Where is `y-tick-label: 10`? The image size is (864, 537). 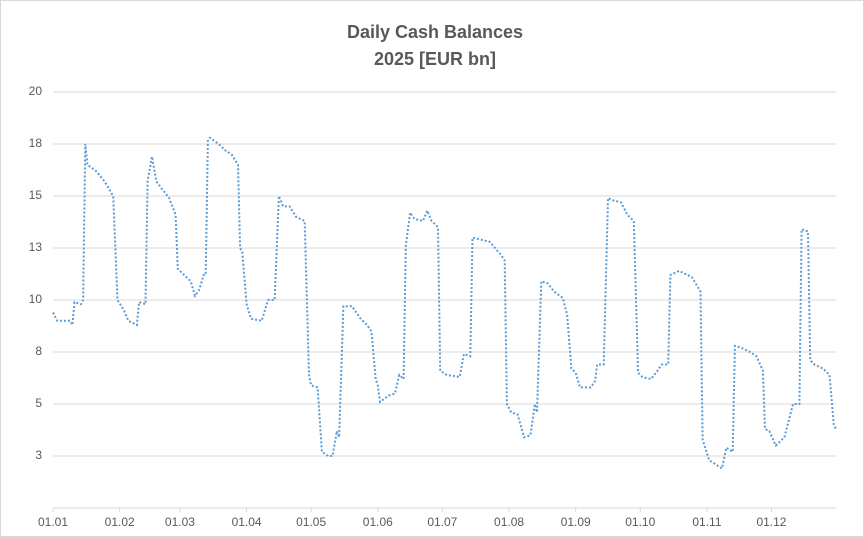 y-tick-label: 10 is located at coordinates (36, 299).